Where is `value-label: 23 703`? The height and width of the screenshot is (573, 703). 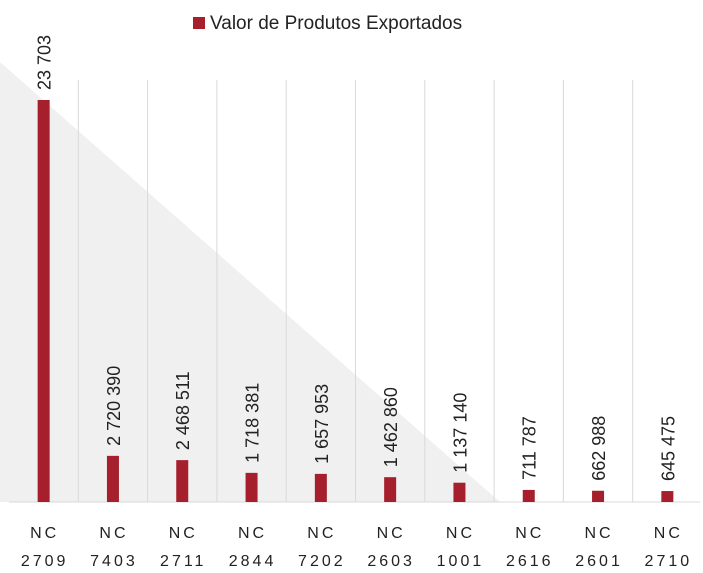 value-label: 23 703 is located at coordinates (45, 62).